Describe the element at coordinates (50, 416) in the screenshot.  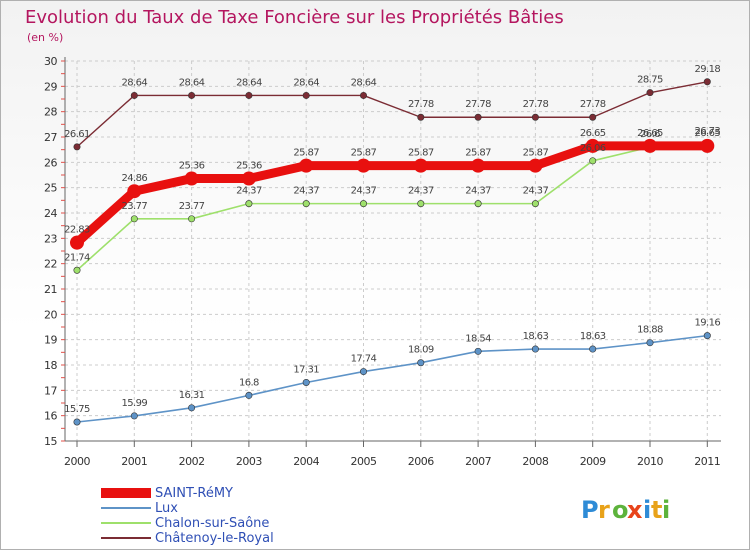
I see `y-tick-label: 16` at that location.